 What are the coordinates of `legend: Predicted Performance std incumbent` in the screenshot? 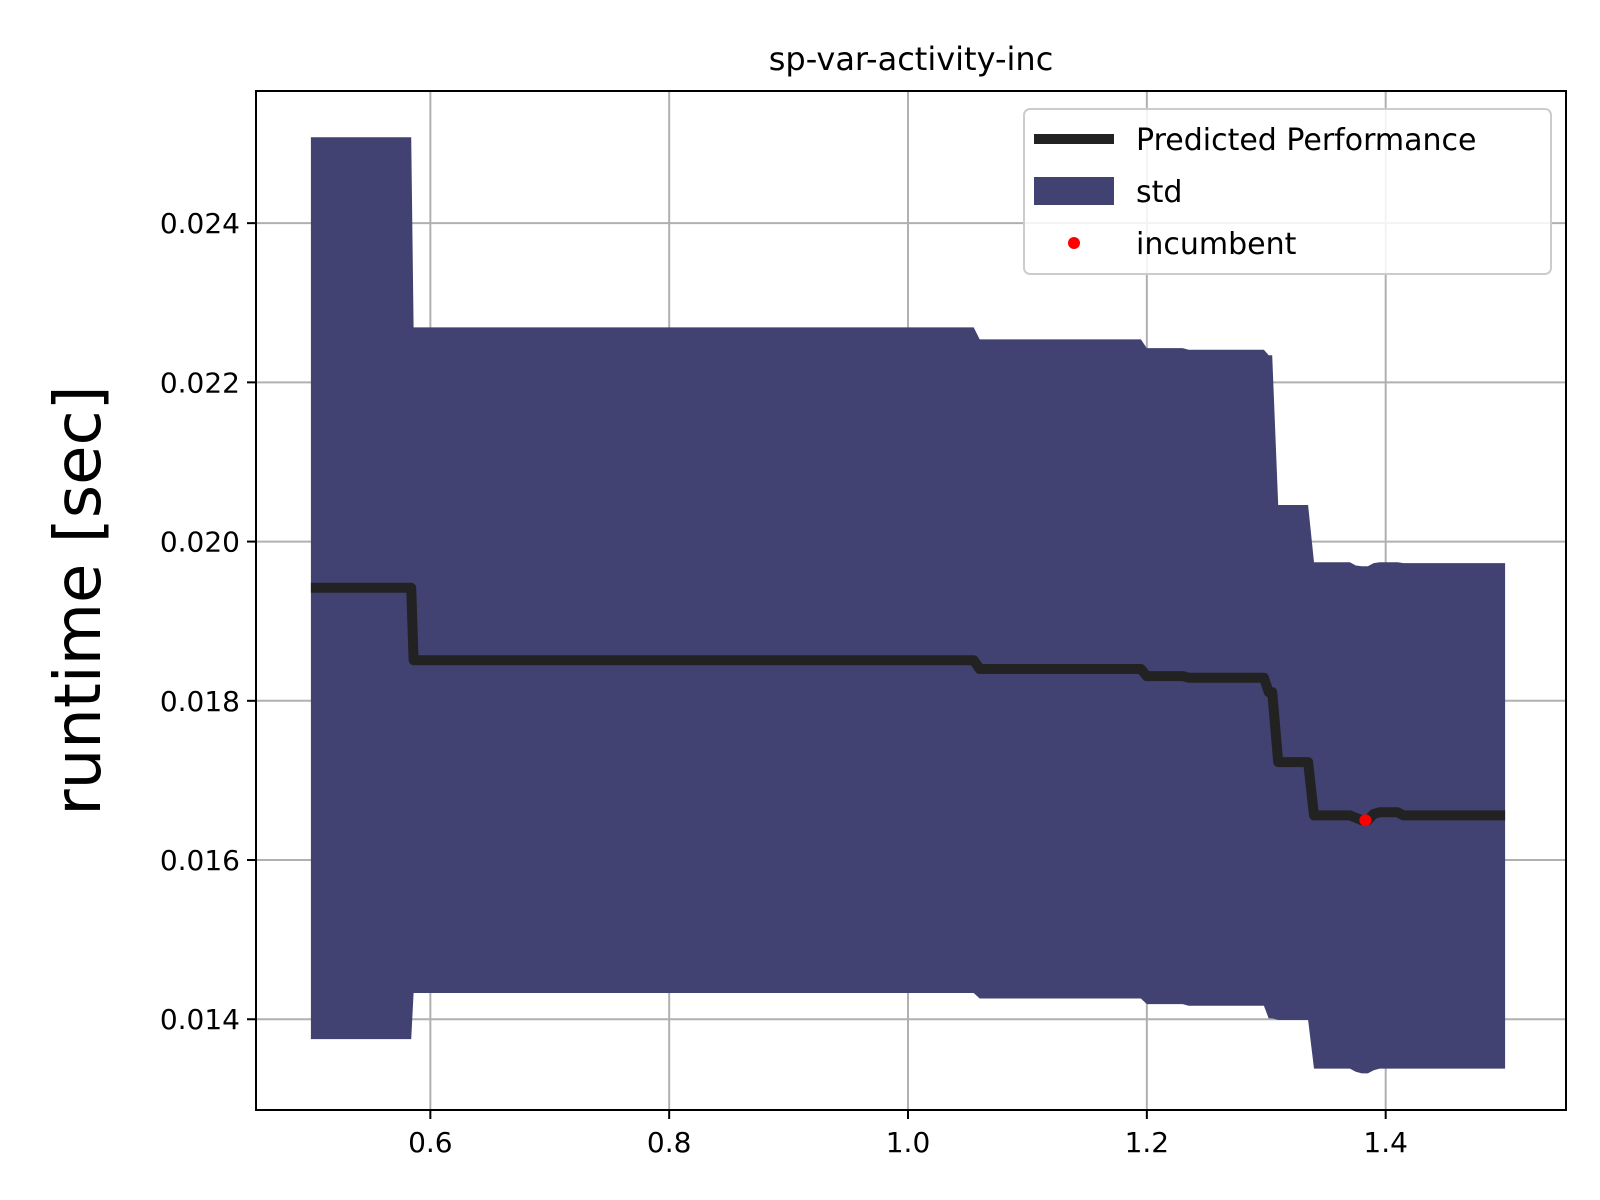 It's located at (1287, 191).